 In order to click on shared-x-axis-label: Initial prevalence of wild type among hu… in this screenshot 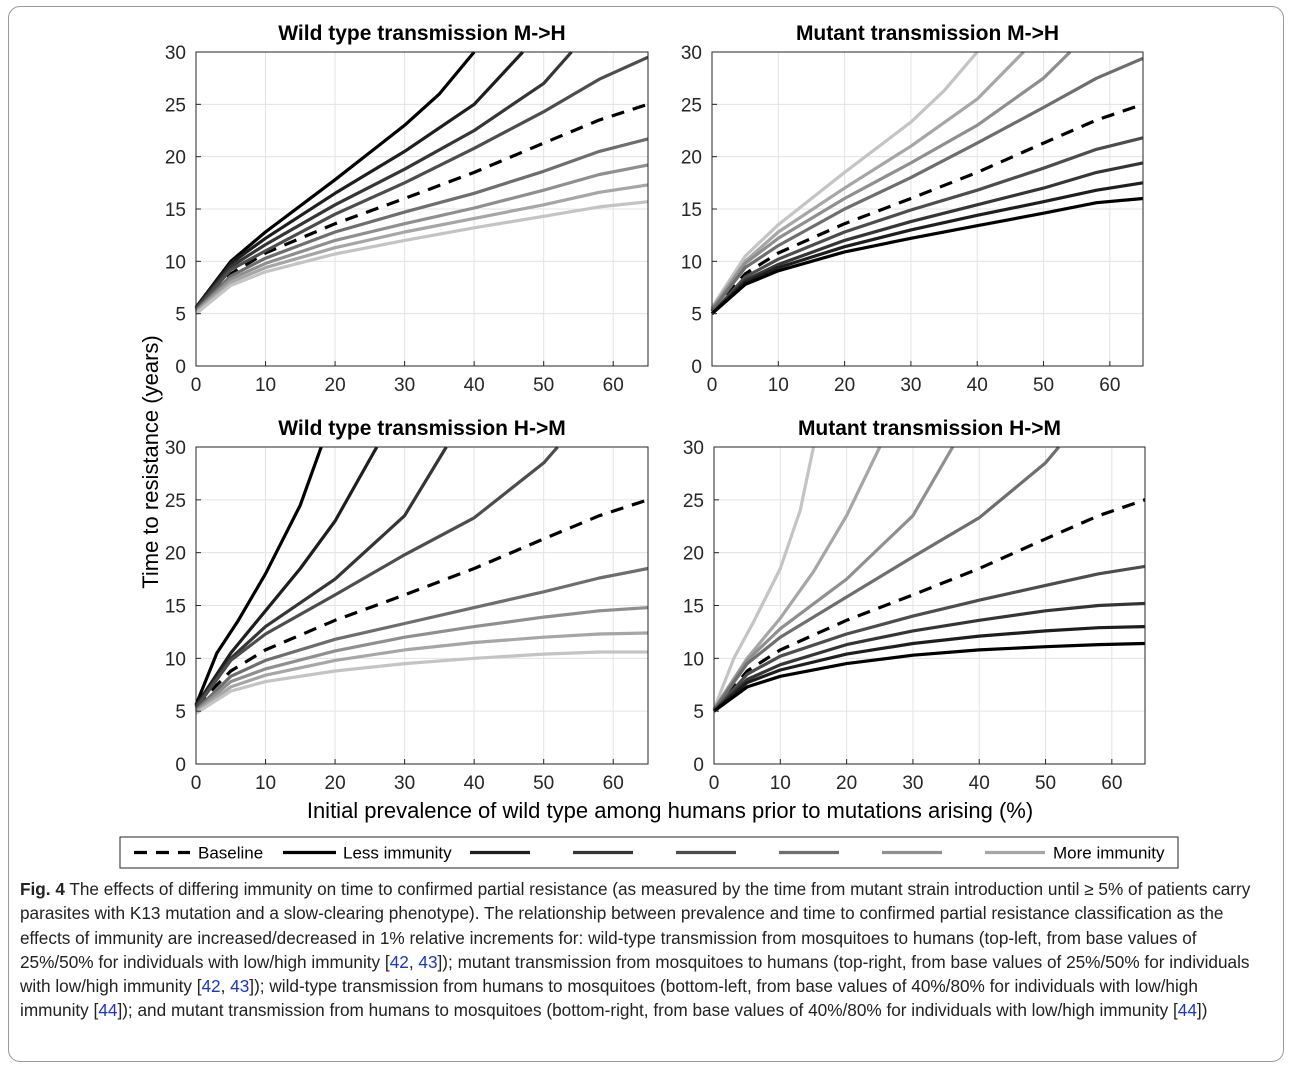, I will do `click(670, 810)`.